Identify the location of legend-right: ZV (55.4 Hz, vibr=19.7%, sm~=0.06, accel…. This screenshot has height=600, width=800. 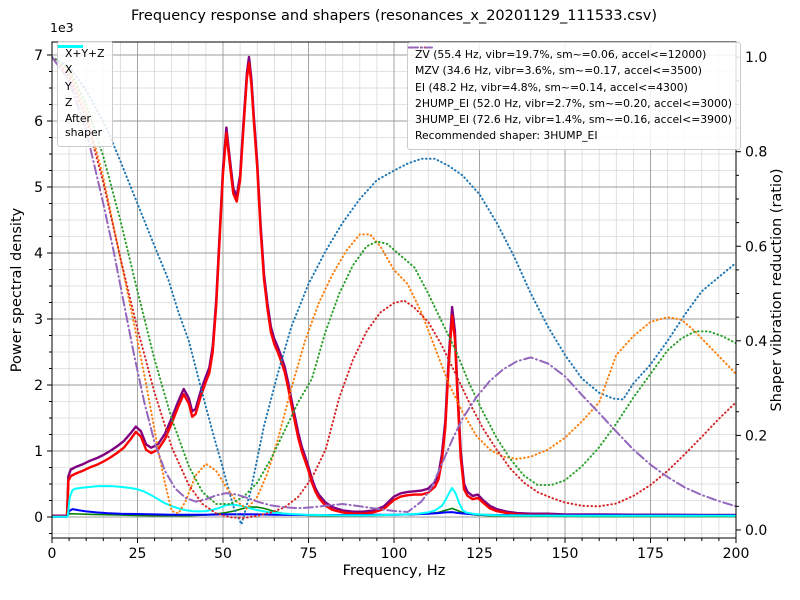
(574, 96).